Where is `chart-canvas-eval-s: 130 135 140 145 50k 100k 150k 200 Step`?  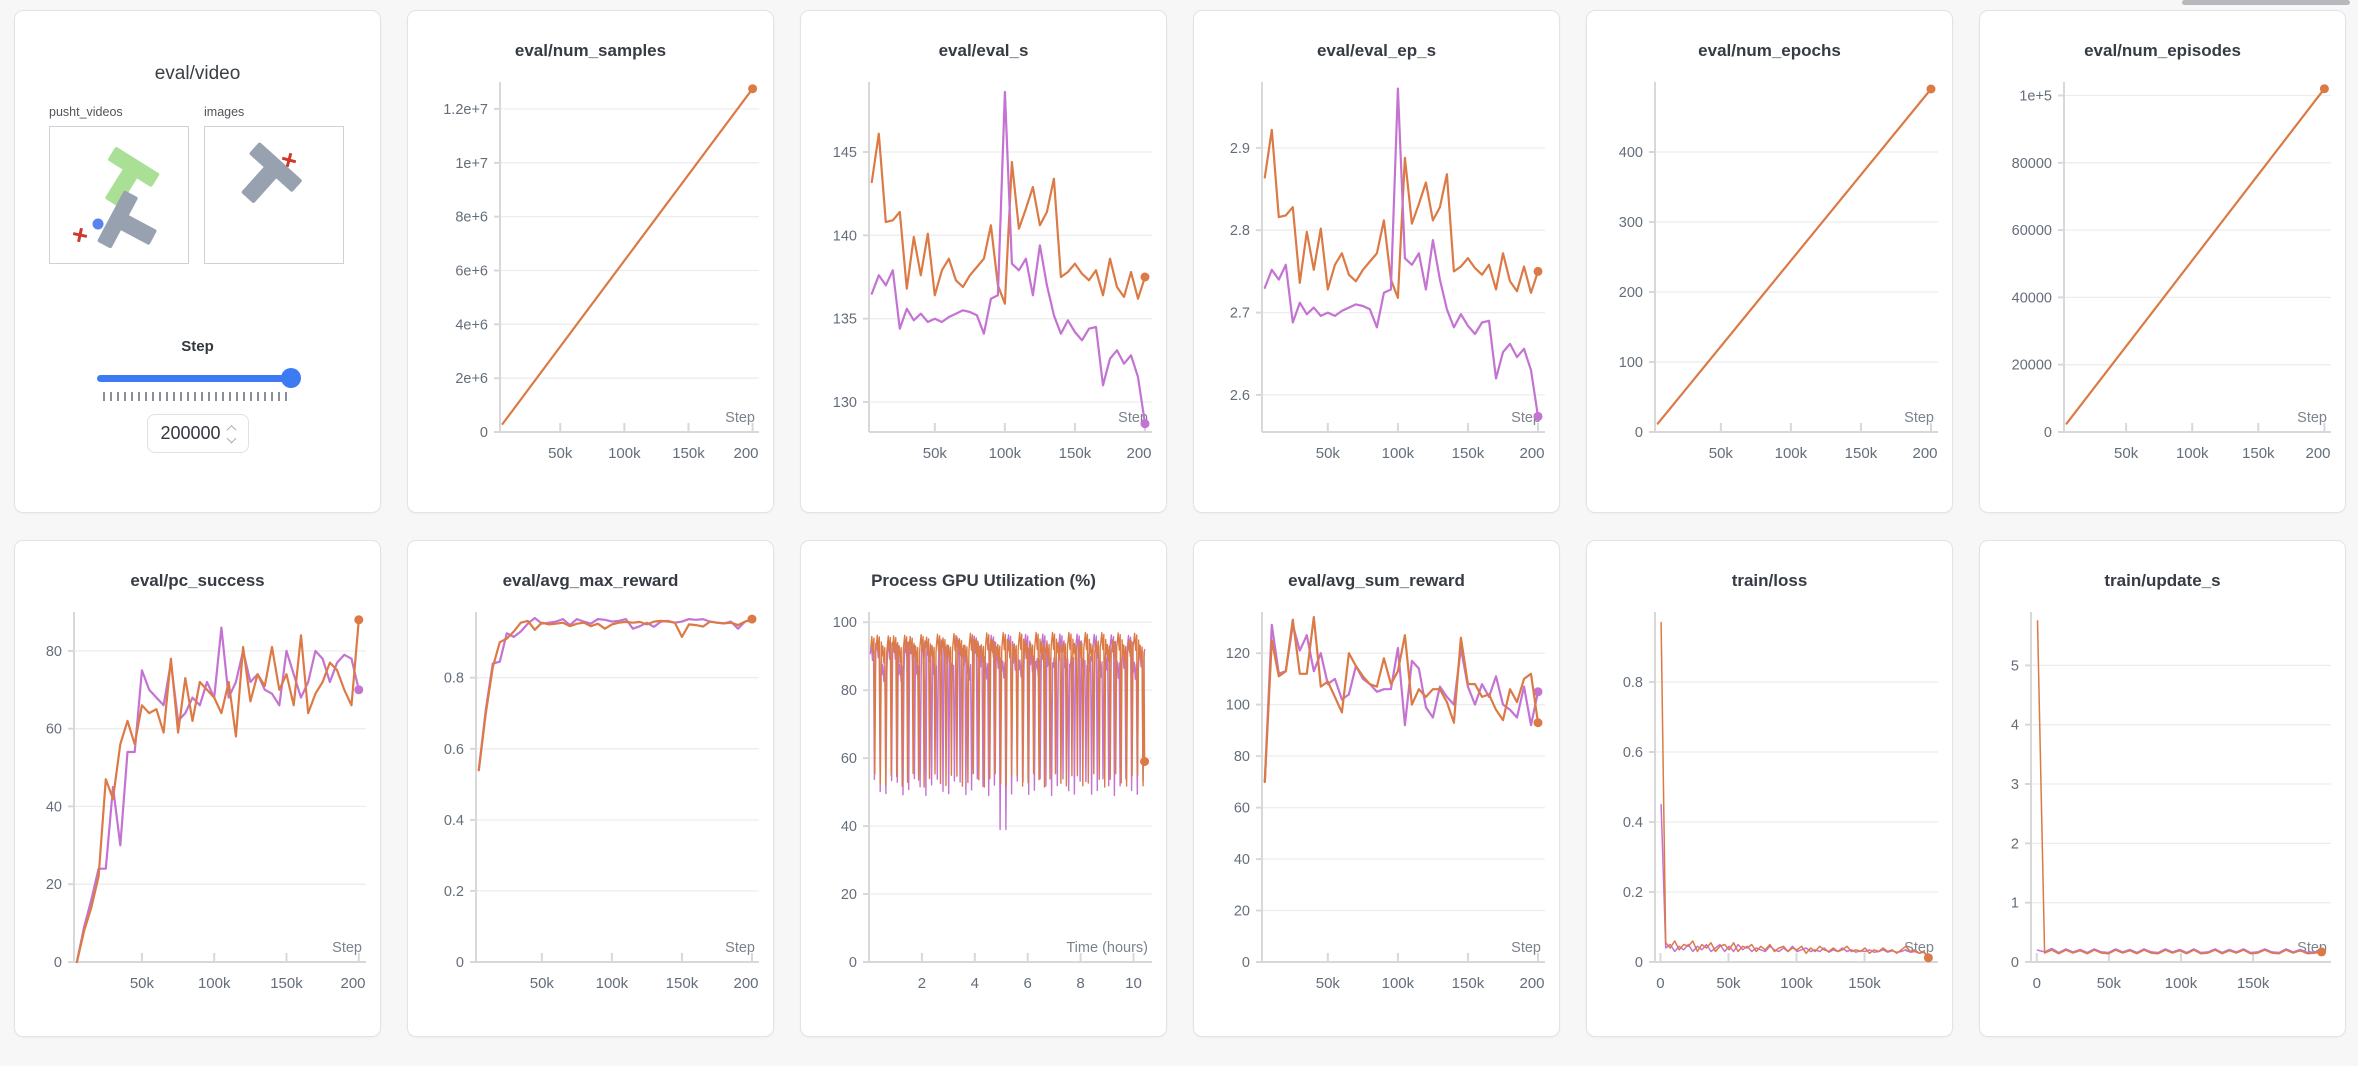
chart-canvas-eval-s: 130 135 140 145 50k 100k 150k 200 Step is located at coordinates (983, 282).